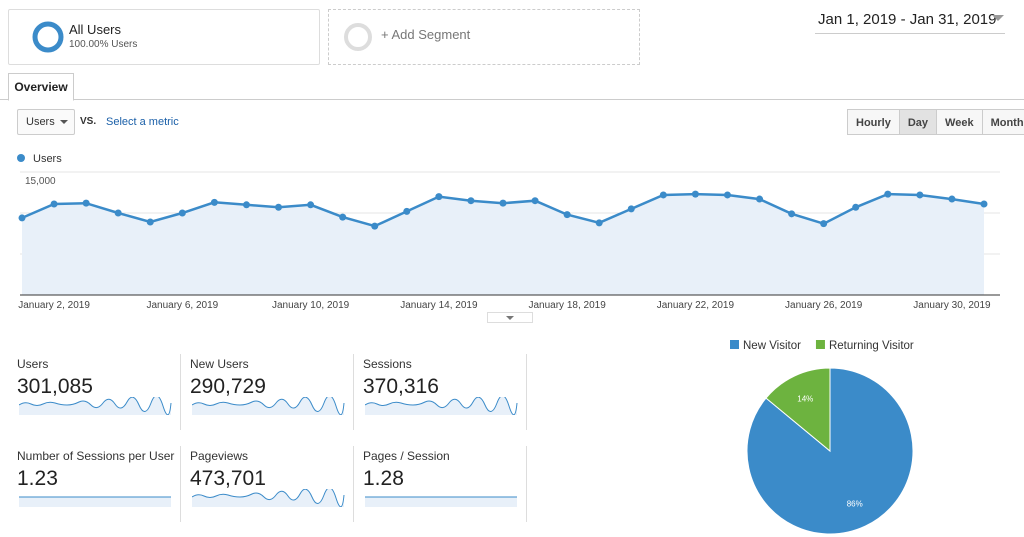 The image size is (1024, 537). What do you see at coordinates (64, 122) in the screenshot?
I see `dropdown-caret` at bounding box center [64, 122].